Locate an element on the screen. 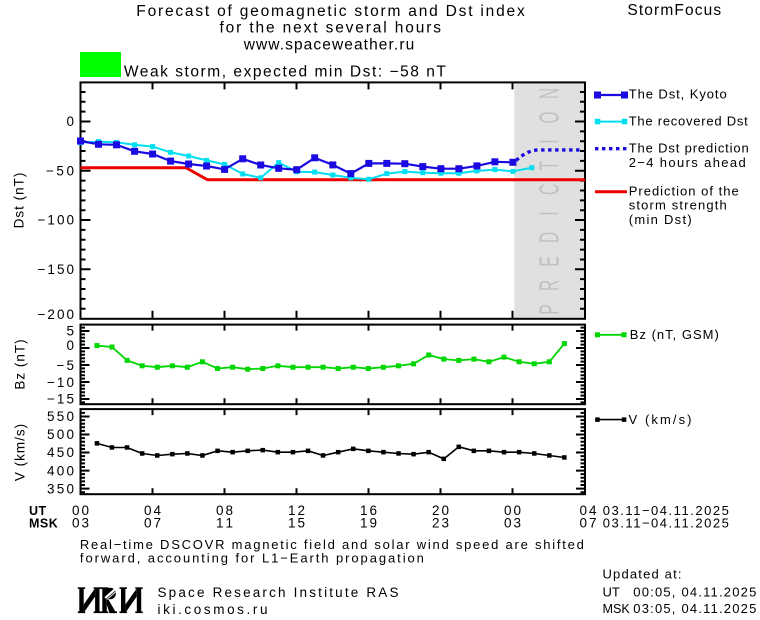 The image size is (760, 620). svg-text: 400 is located at coordinates (60, 470).